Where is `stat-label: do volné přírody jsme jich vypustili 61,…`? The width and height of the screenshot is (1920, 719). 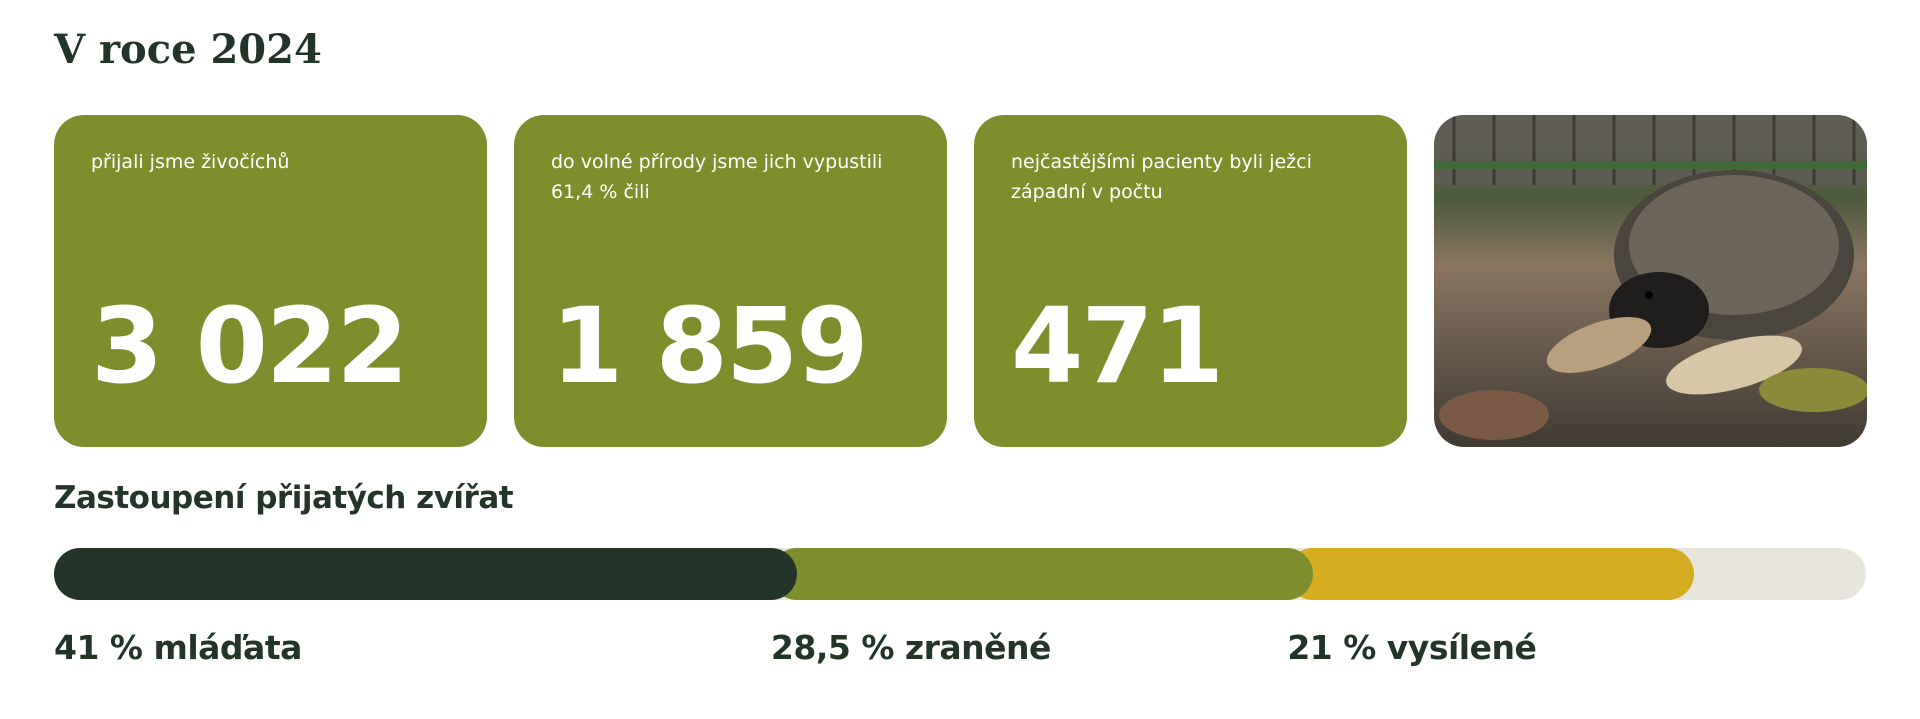 stat-label: do volné přírody jsme jich vypustili 61,… is located at coordinates (717, 177).